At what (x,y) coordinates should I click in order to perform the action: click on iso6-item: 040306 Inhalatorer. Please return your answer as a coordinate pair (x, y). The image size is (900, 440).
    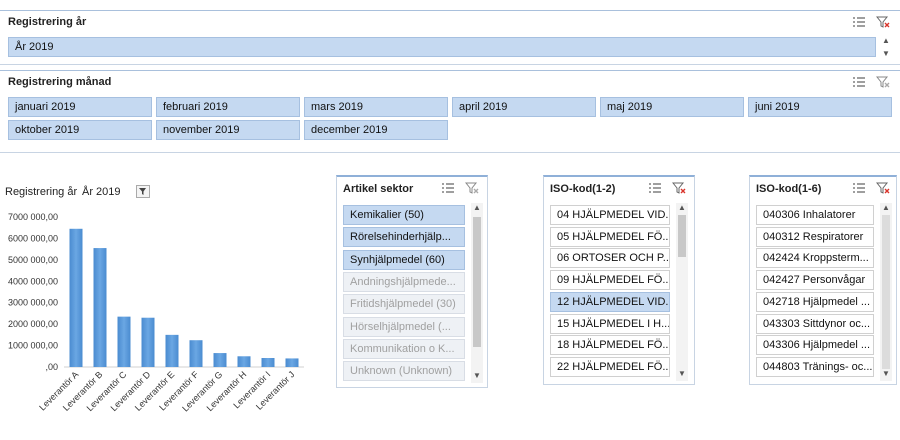
    Looking at the image, I should click on (815, 215).